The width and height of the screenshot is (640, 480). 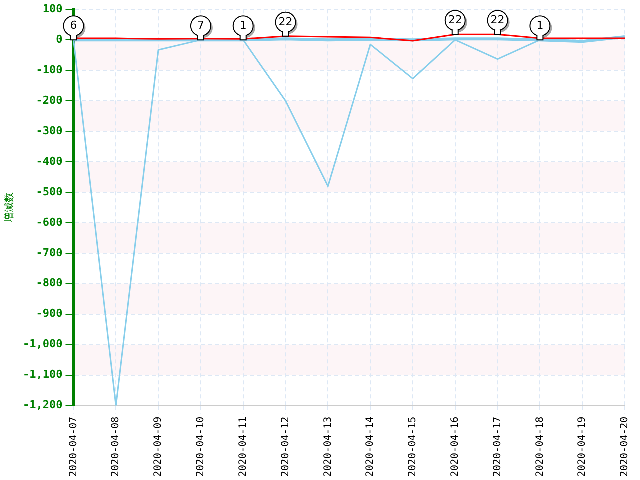 What do you see at coordinates (49, 283) in the screenshot?
I see `y-tick-label: -800` at bounding box center [49, 283].